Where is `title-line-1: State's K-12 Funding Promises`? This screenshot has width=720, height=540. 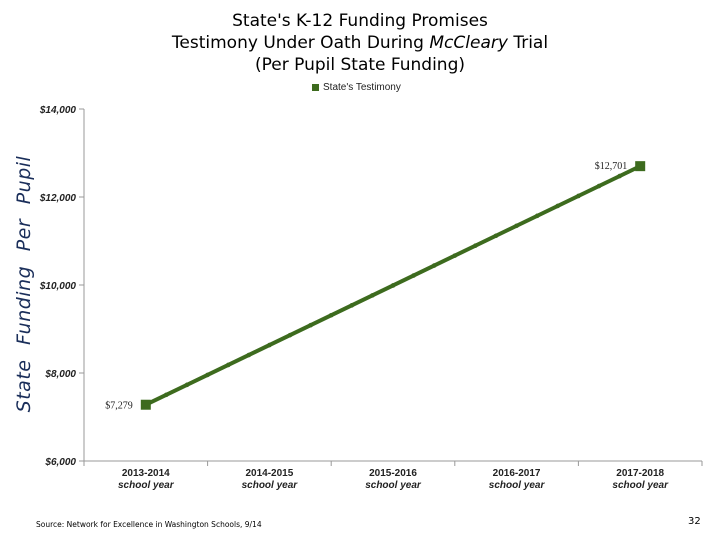
title-line-1: State's K-12 Funding Promises is located at coordinates (360, 21).